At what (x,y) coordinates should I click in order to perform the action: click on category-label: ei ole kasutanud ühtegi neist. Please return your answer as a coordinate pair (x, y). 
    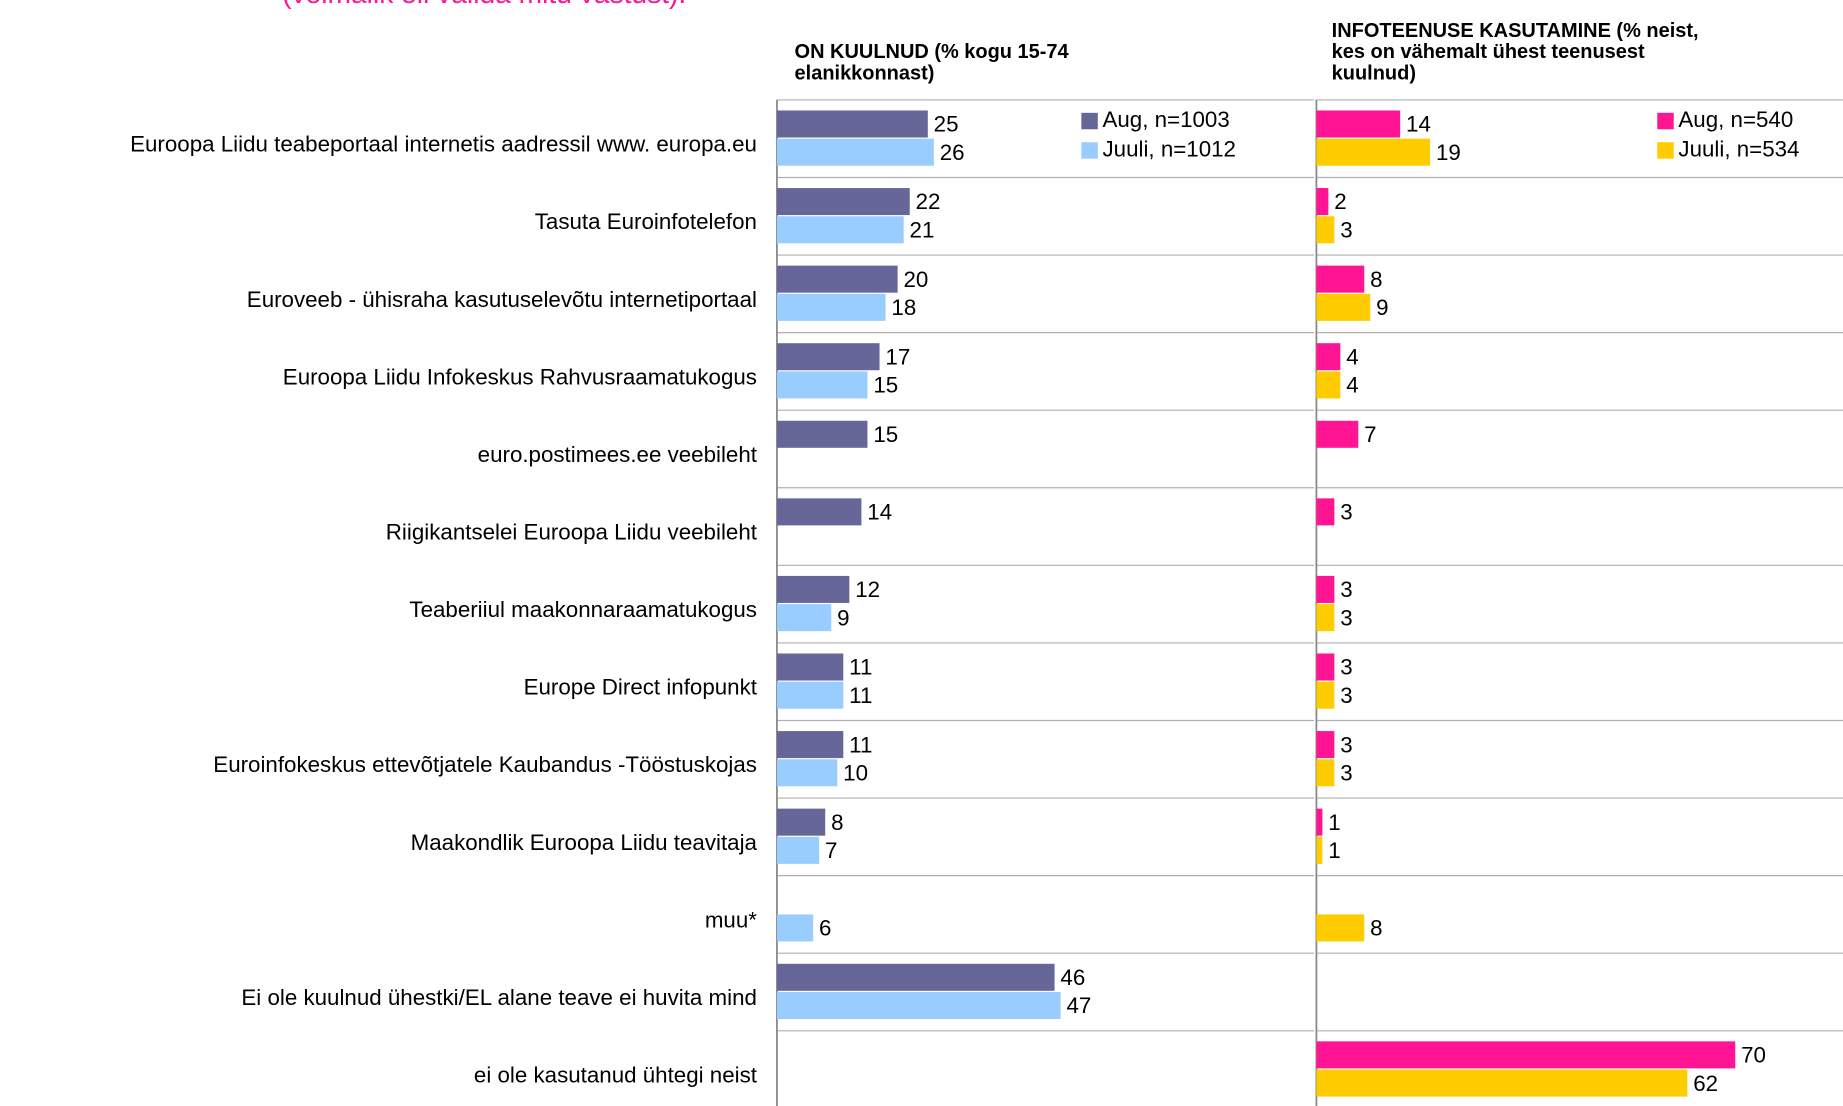
    Looking at the image, I should click on (616, 1075).